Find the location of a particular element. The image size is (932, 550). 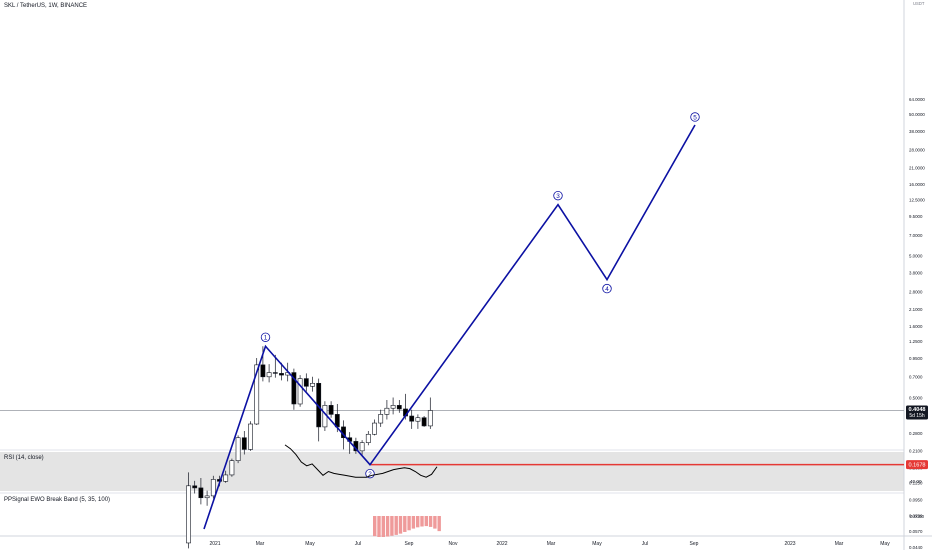

wave-label: 1 is located at coordinates (265, 337).